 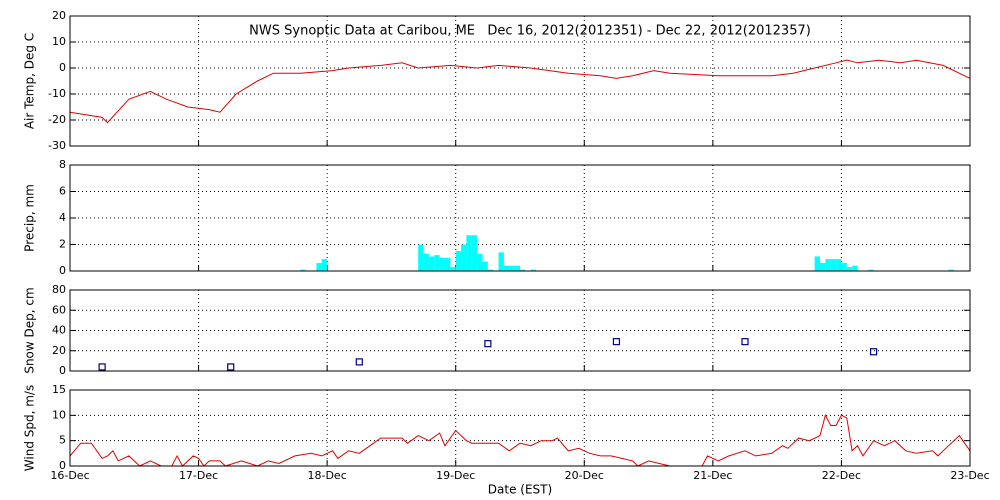 I want to click on x-tick-label: 22-Dec, so click(x=841, y=475).